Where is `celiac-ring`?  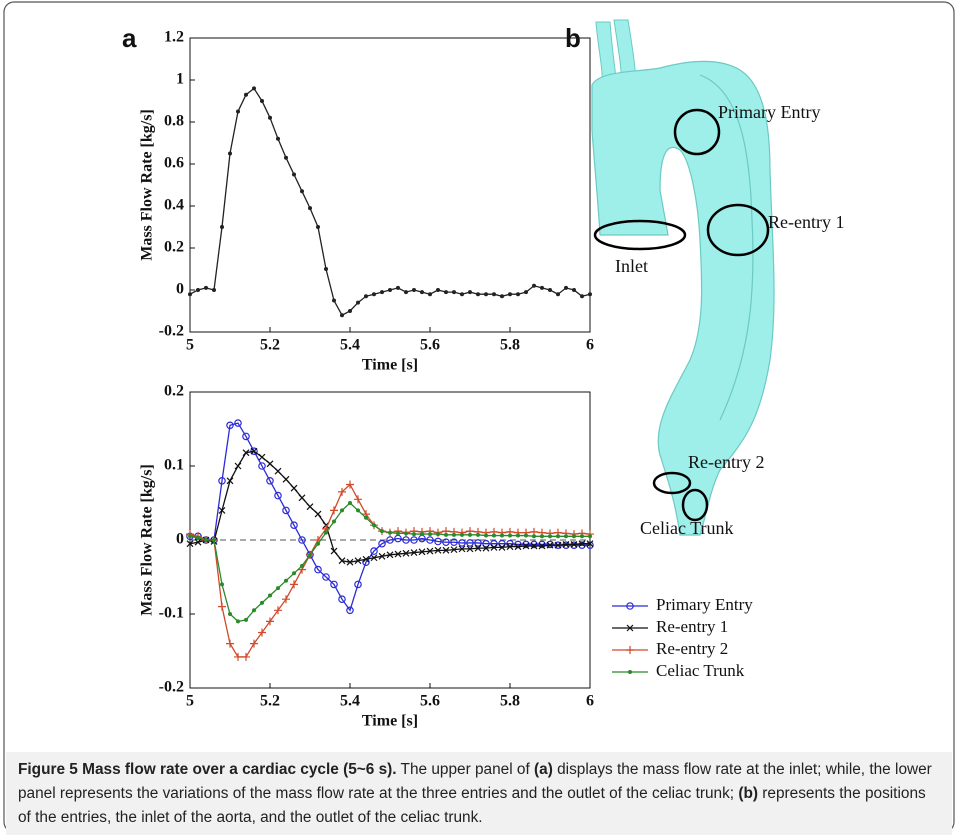
celiac-ring is located at coordinates (695, 505).